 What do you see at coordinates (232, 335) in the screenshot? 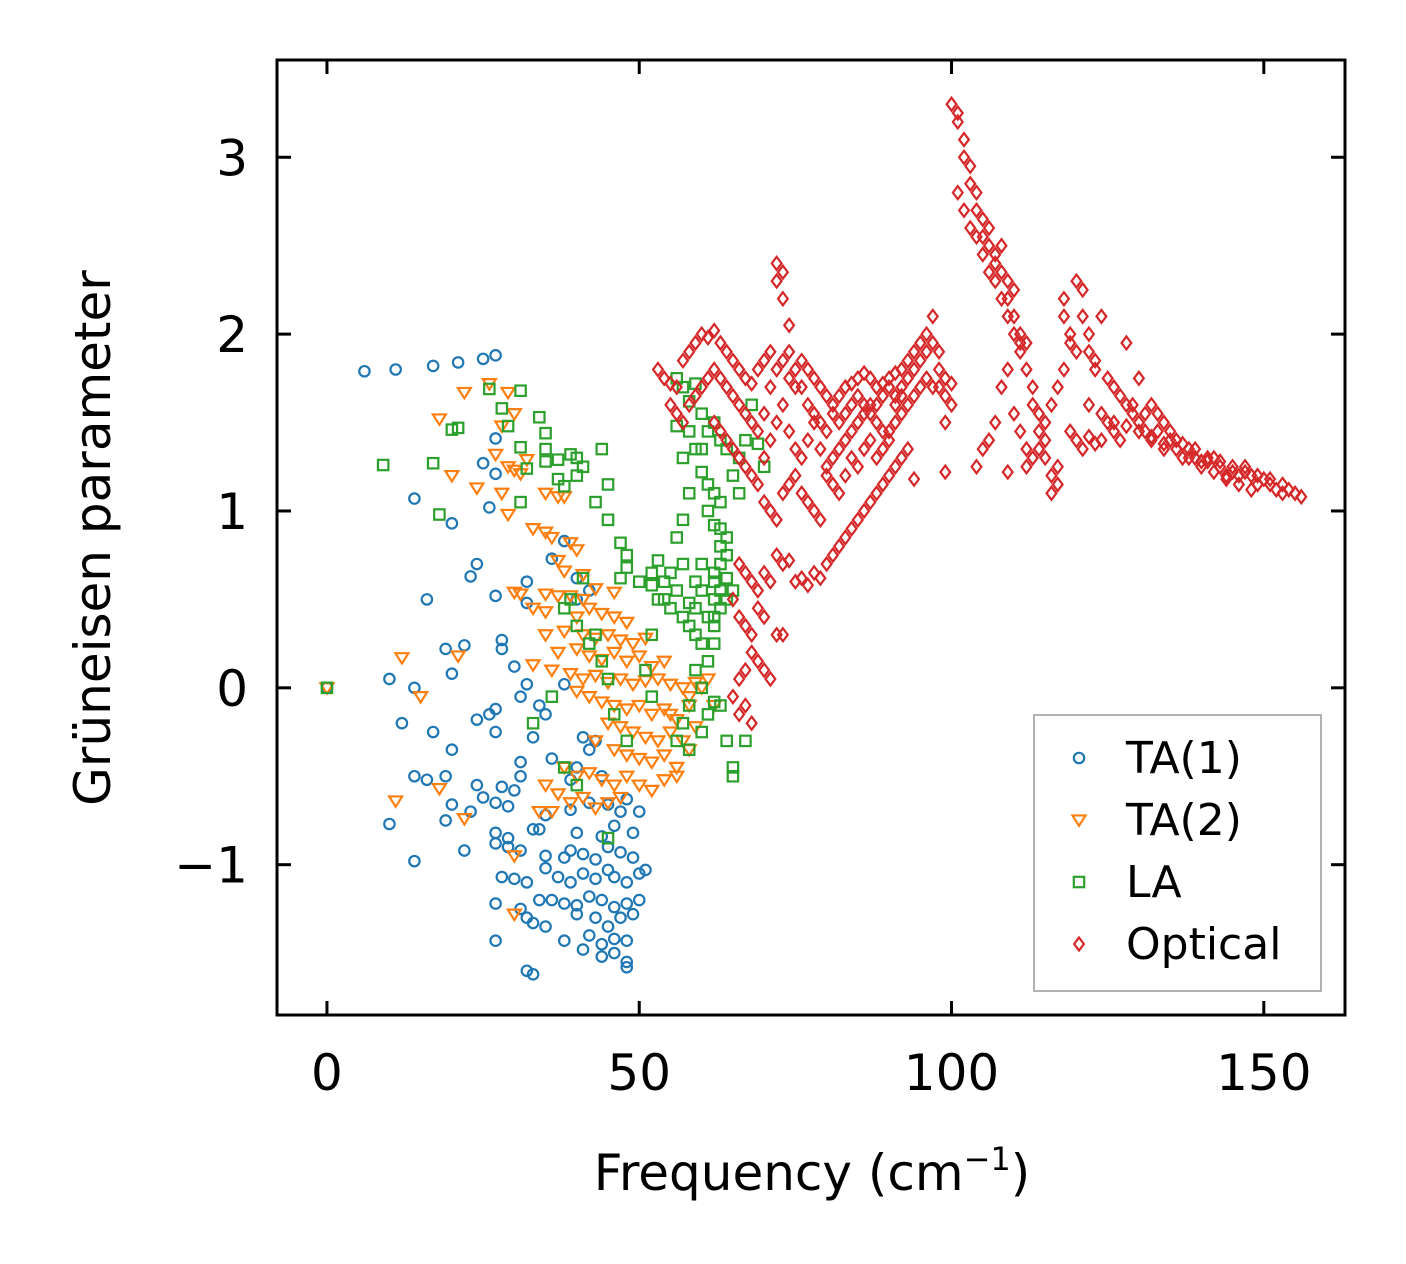
I see `y-tick-label: 2` at bounding box center [232, 335].